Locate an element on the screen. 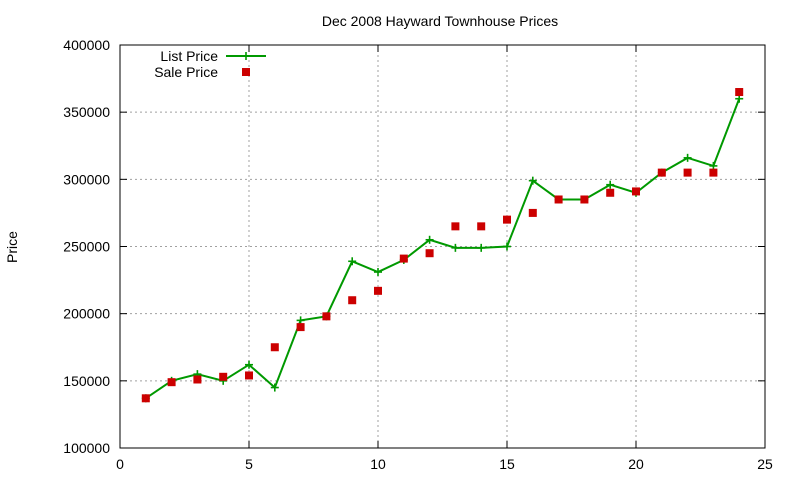 This screenshot has width=800, height=480. y-tick-label: 100000 is located at coordinates (86, 448).